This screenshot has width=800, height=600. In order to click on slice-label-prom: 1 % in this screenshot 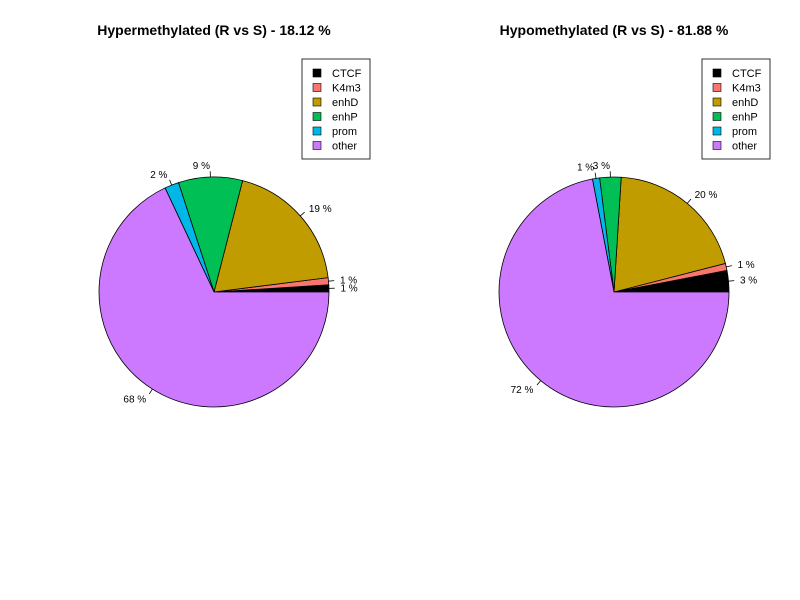, I will do `click(585, 168)`.